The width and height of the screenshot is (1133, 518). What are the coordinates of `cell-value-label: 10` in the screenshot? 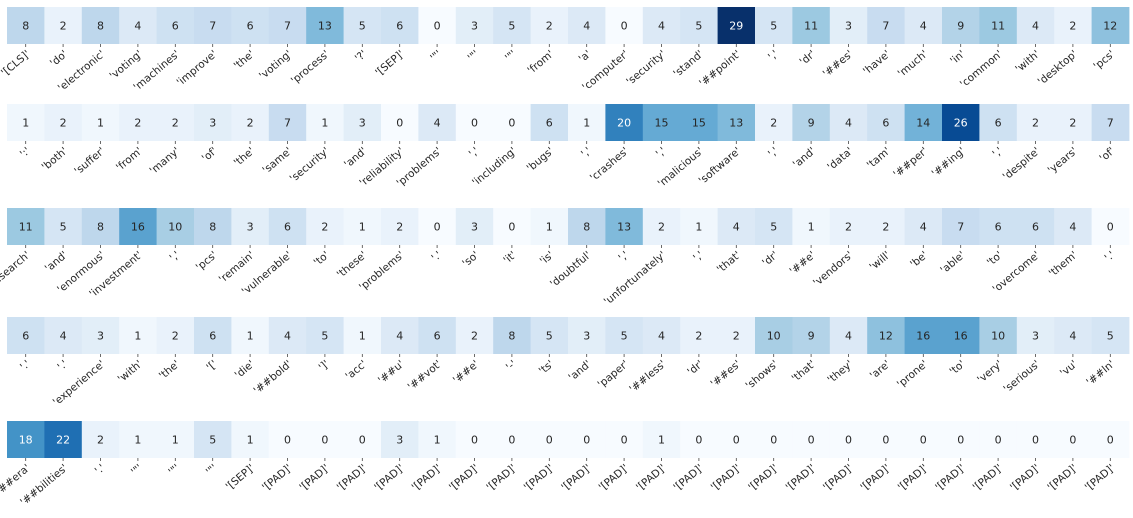 It's located at (774, 336).